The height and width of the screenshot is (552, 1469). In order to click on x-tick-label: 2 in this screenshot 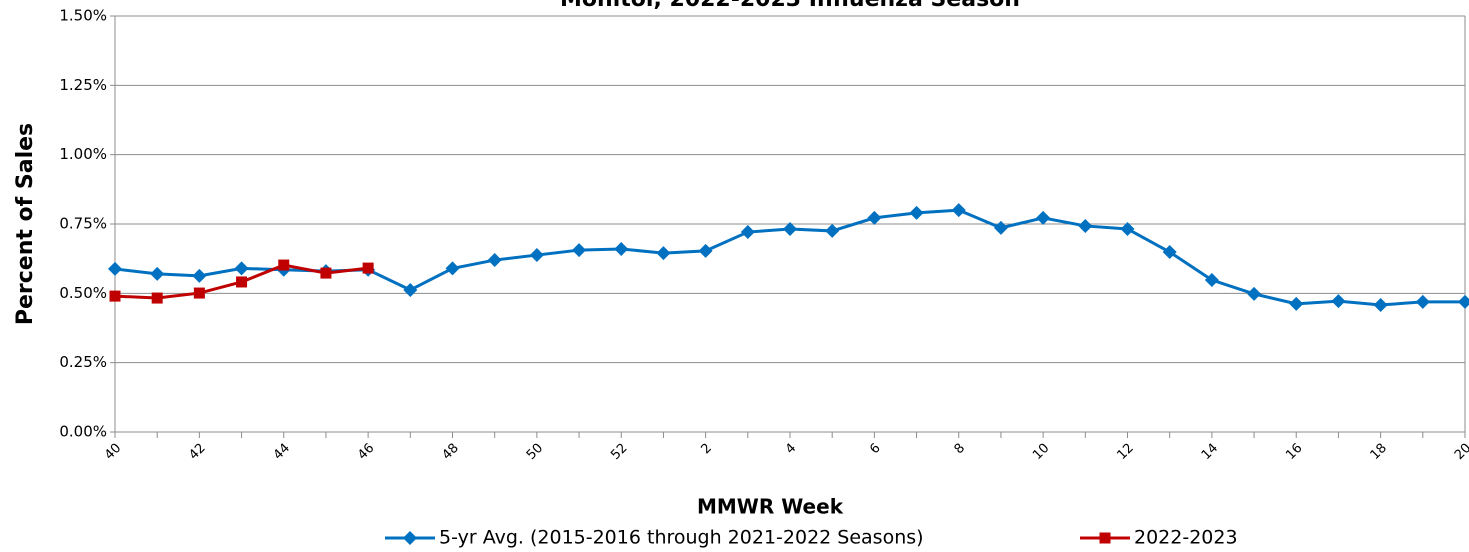, I will do `click(706, 449)`.